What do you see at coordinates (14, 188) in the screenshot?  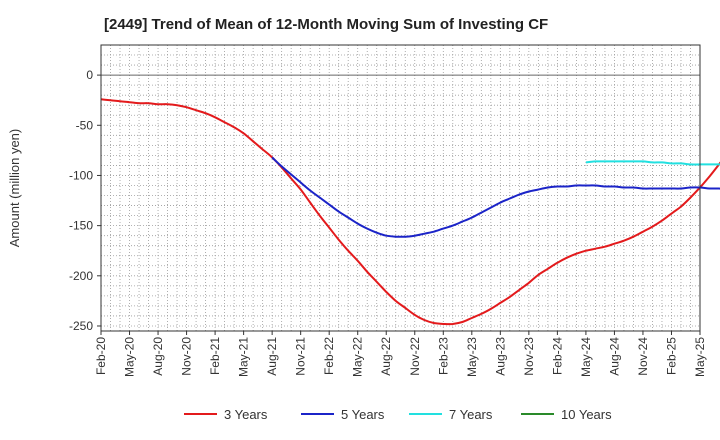 I see `y-axis-label: Amount (million yen)` at bounding box center [14, 188].